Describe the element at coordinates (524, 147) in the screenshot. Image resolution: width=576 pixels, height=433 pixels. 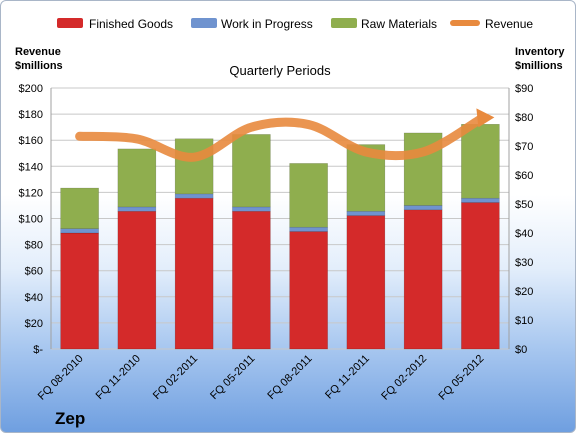
I see `right-tick-label: $70` at that location.